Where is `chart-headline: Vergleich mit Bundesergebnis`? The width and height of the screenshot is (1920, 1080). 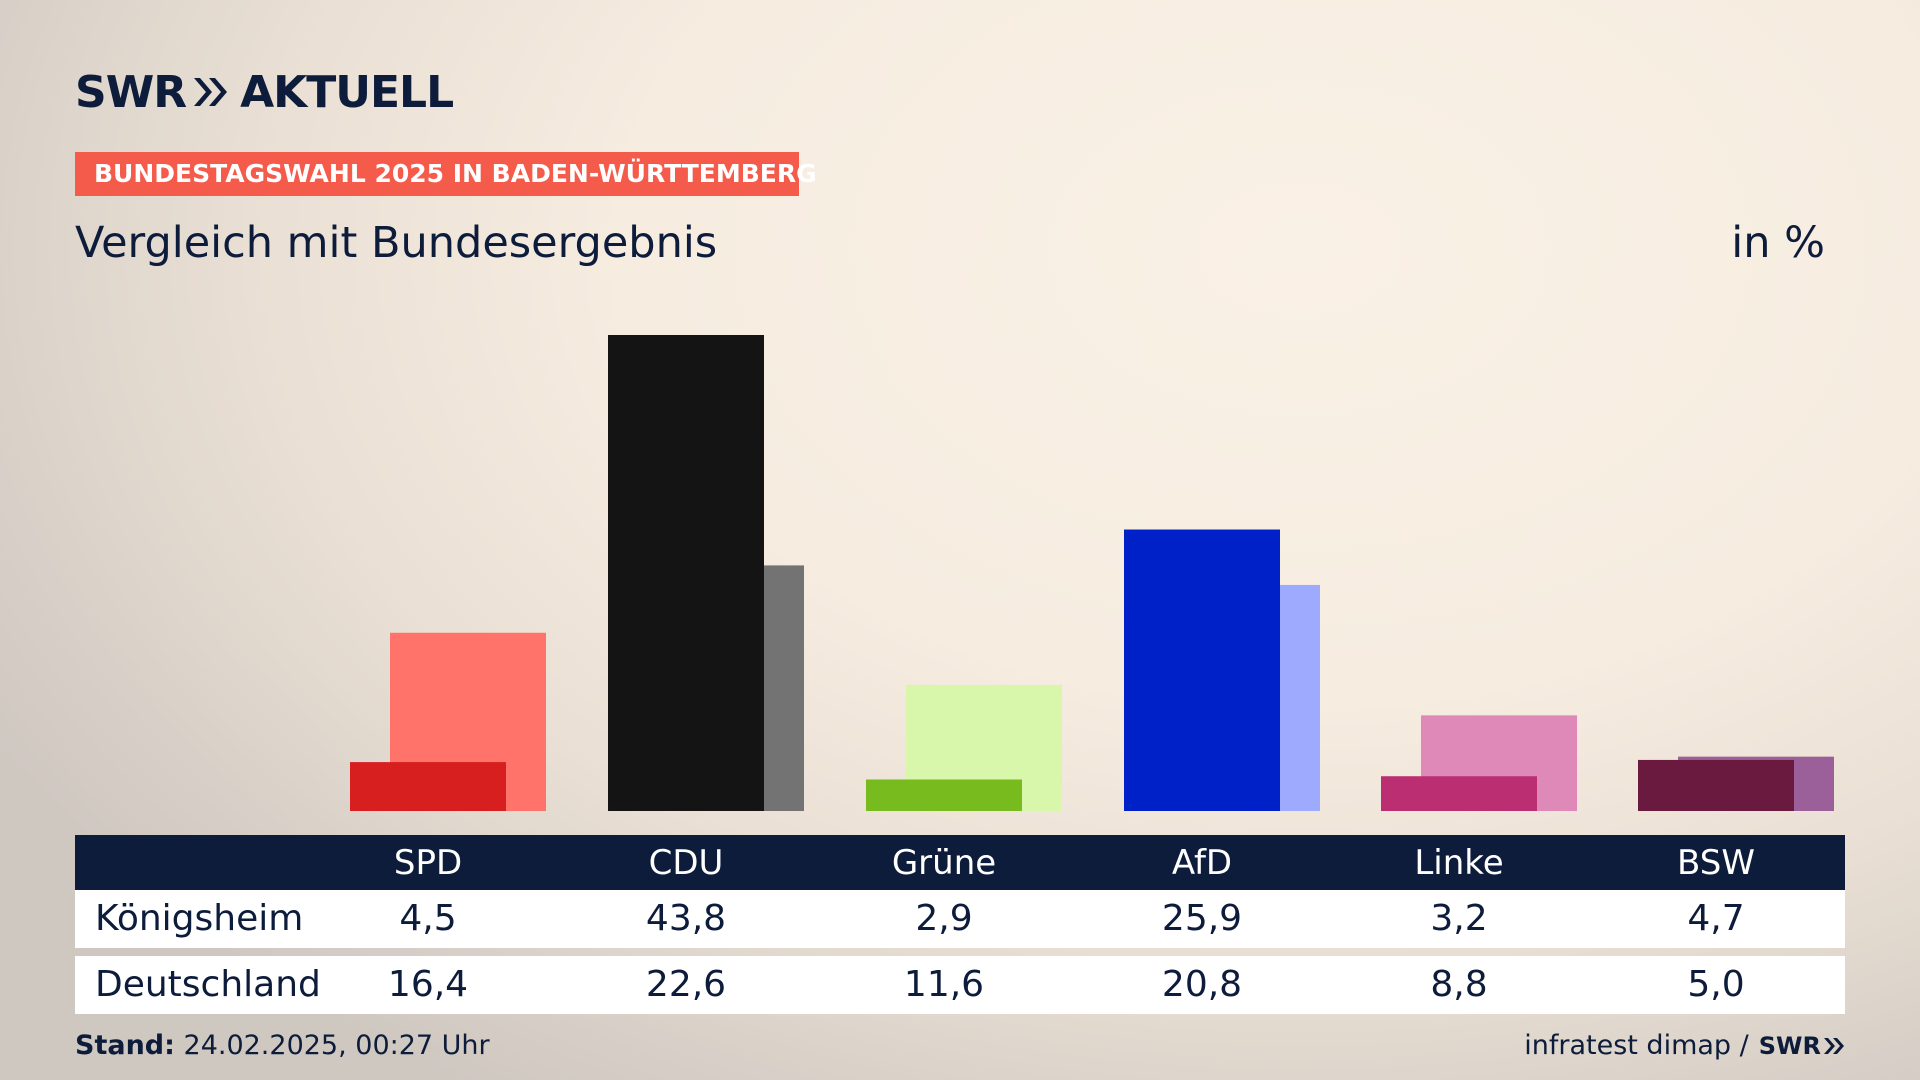
chart-headline: Vergleich mit Bundesergebnis is located at coordinates (396, 243).